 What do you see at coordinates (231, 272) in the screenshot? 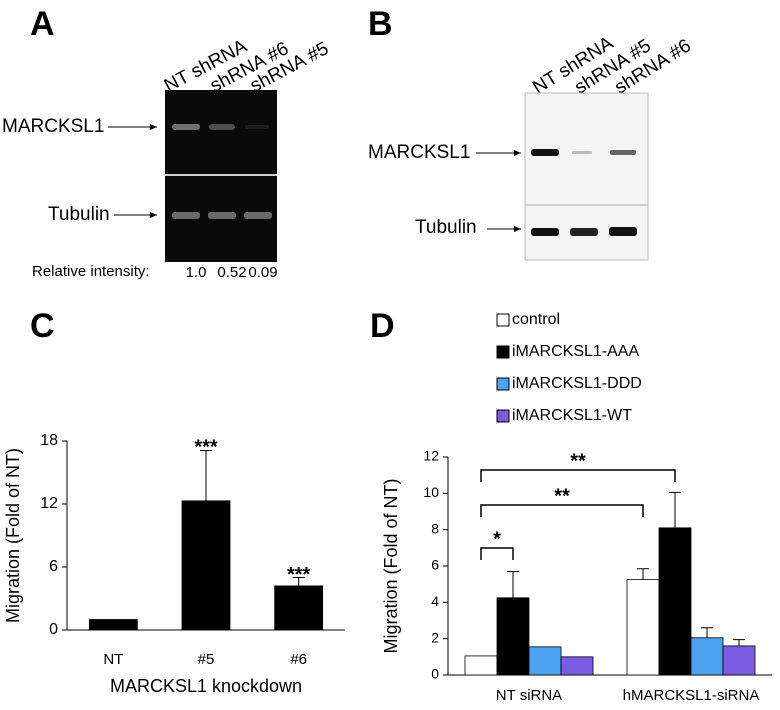
I see `intensity: 0.52` at bounding box center [231, 272].